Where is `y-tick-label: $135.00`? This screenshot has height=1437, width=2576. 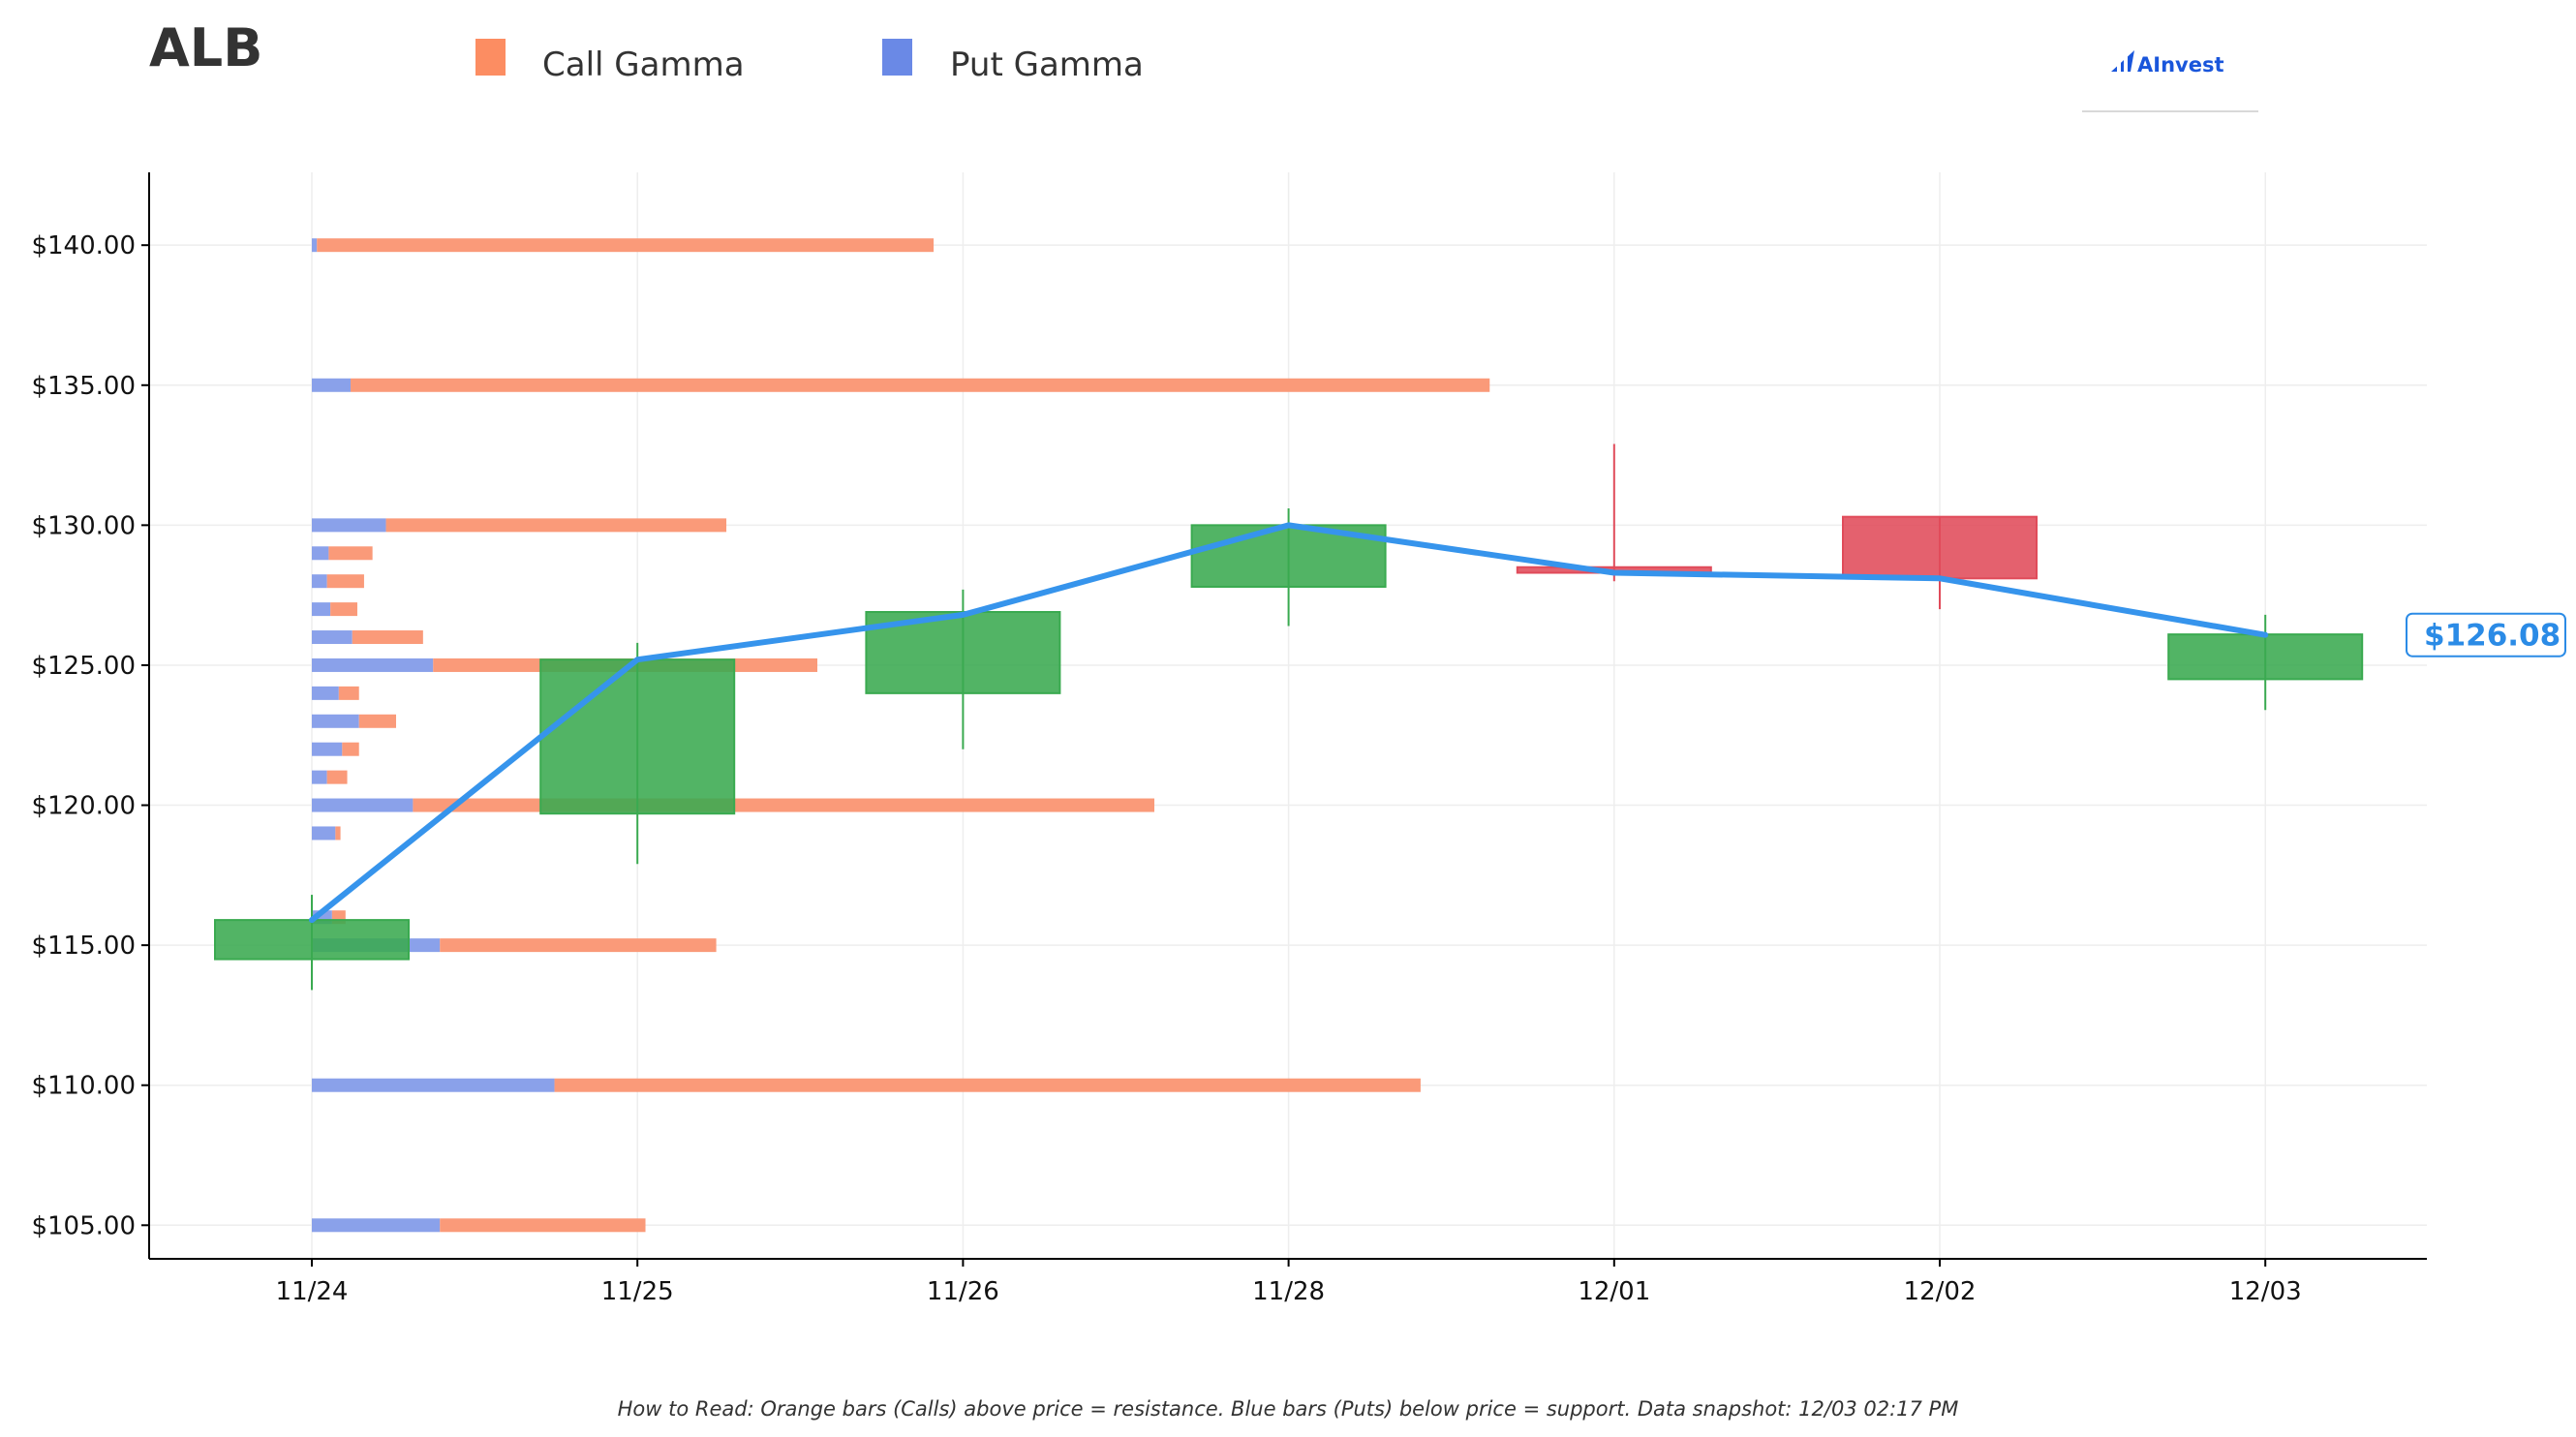
y-tick-label: $135.00 is located at coordinates (83, 387).